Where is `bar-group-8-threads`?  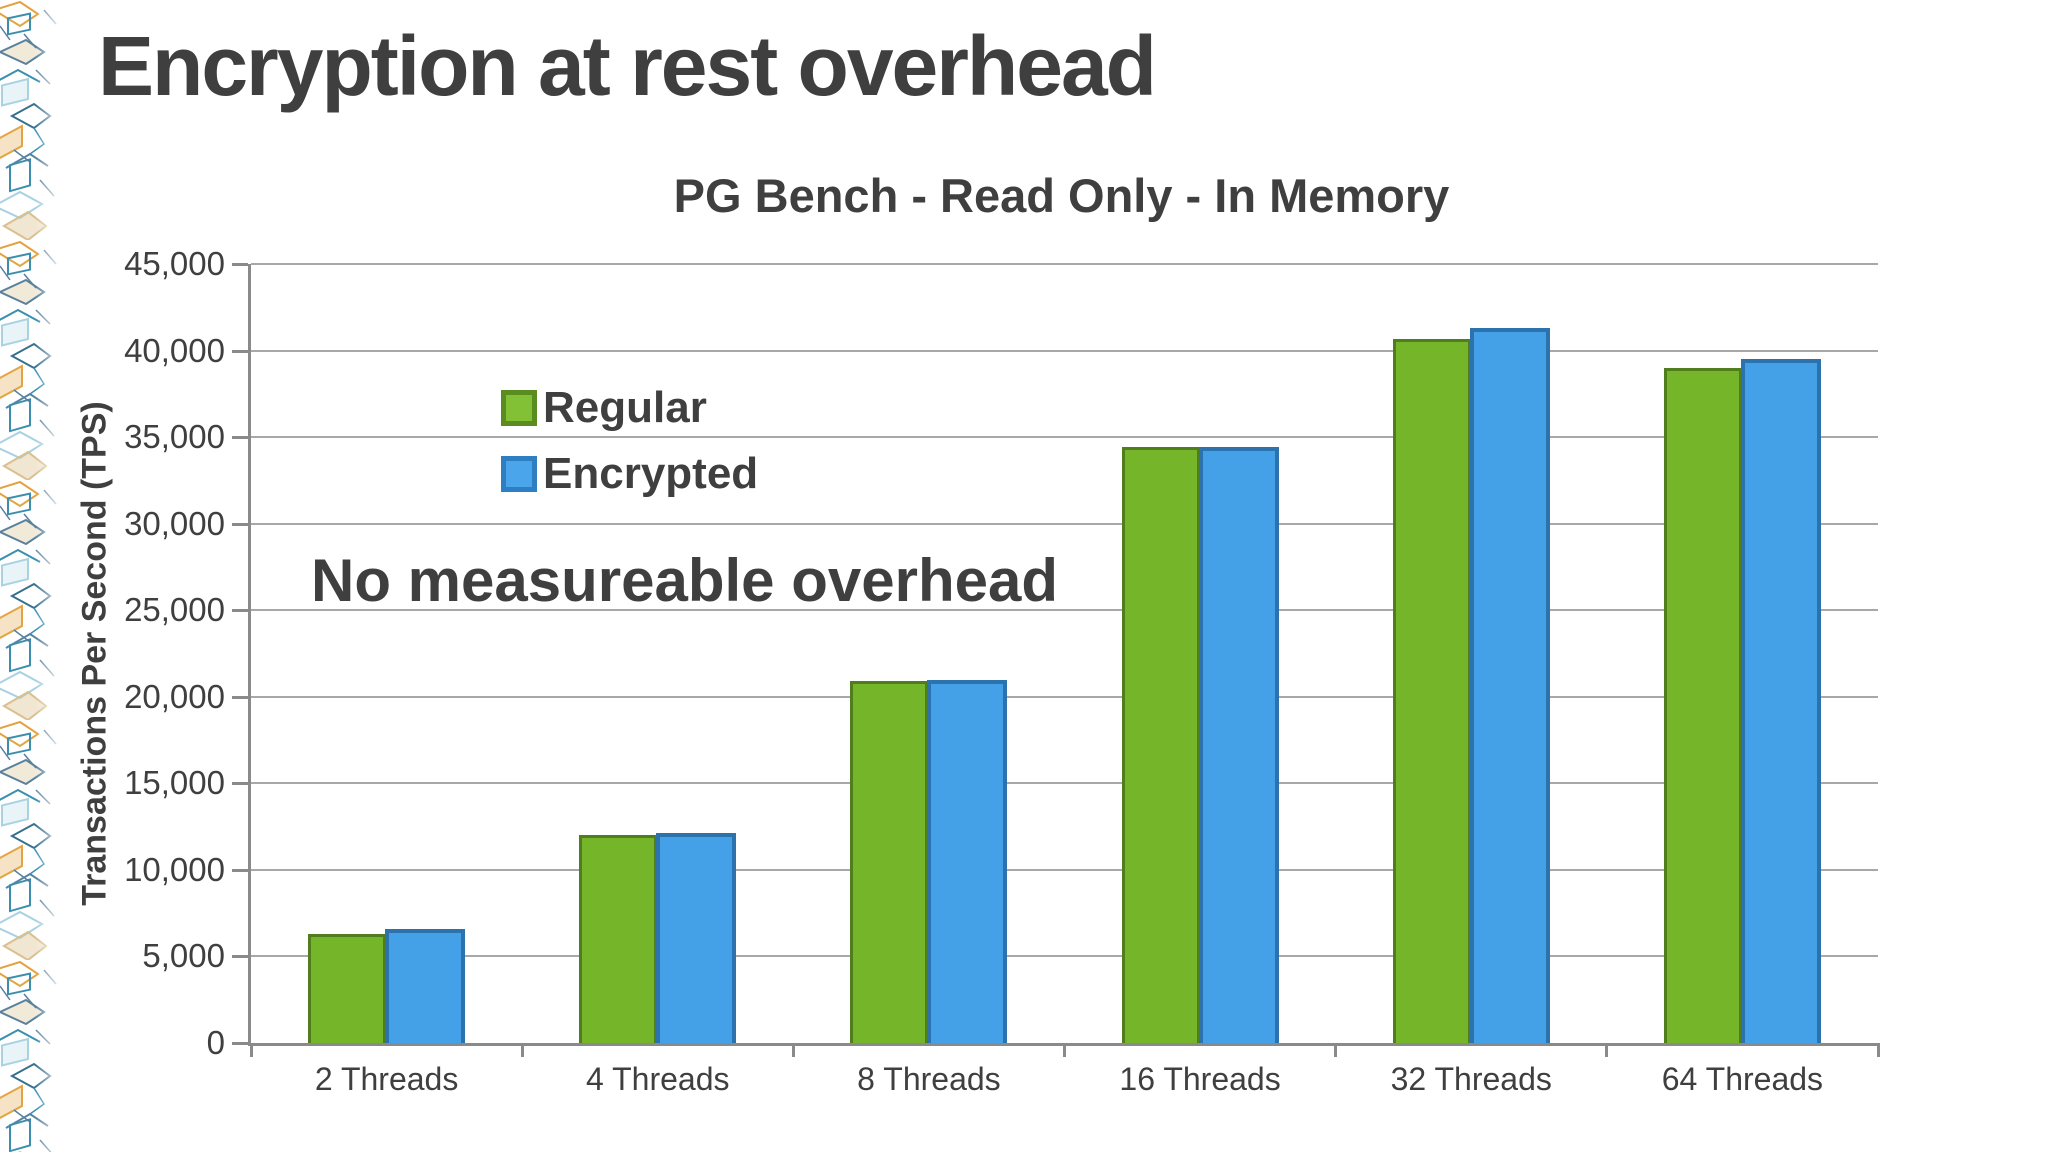 bar-group-8-threads is located at coordinates (928, 861).